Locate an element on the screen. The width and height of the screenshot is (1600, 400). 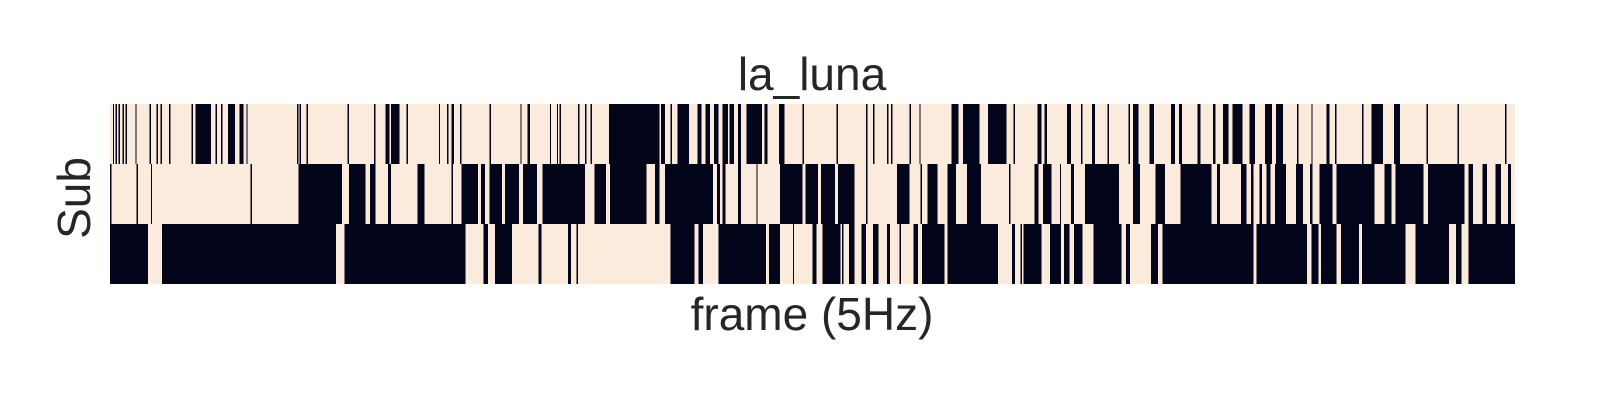
chart-title: la_luna is located at coordinates (812, 74).